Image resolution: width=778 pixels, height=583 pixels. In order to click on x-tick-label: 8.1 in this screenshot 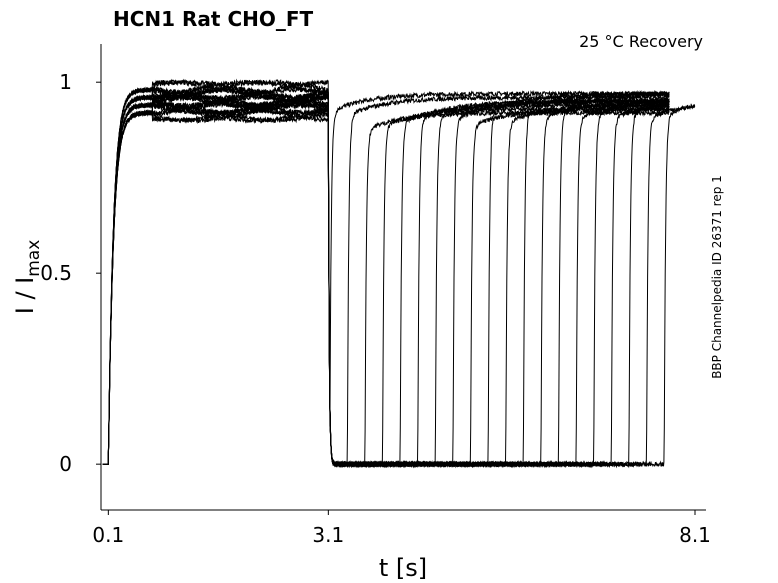, I will do `click(695, 535)`.